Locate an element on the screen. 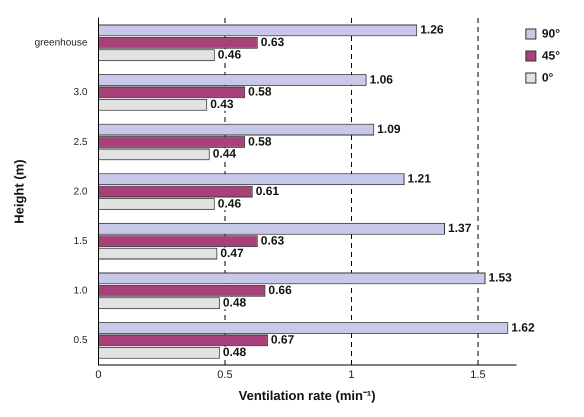 This screenshot has width=584, height=417. data-label: 1.21 is located at coordinates (420, 179).